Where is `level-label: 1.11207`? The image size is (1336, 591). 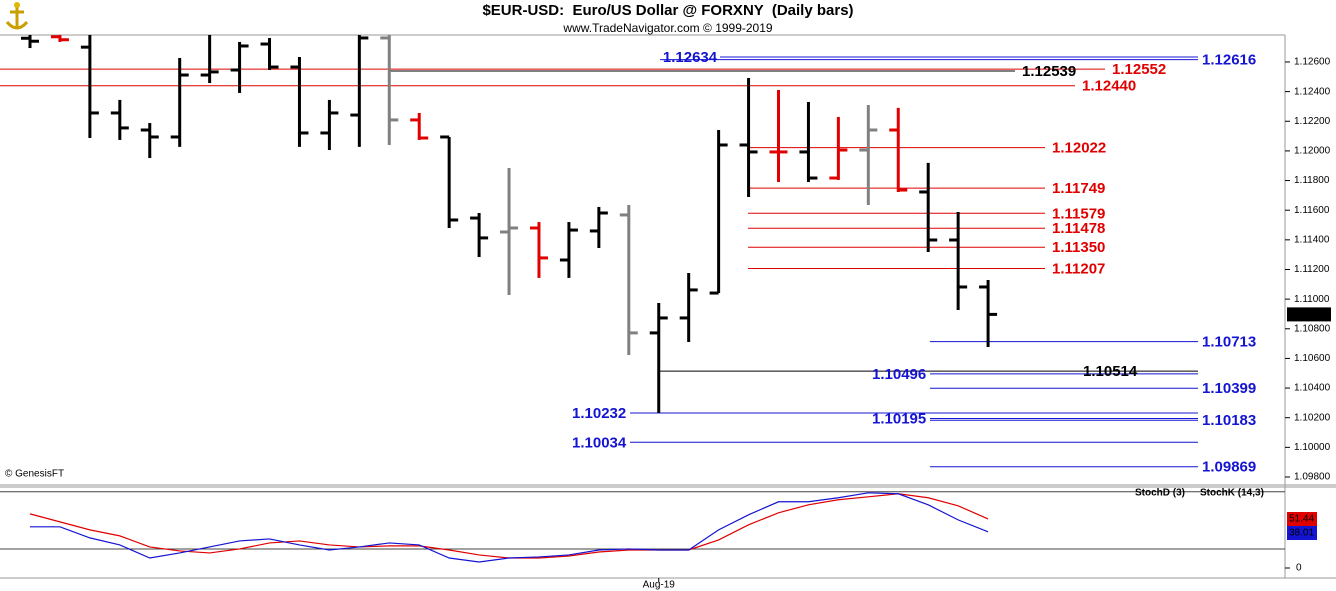 level-label: 1.11207 is located at coordinates (1078, 268).